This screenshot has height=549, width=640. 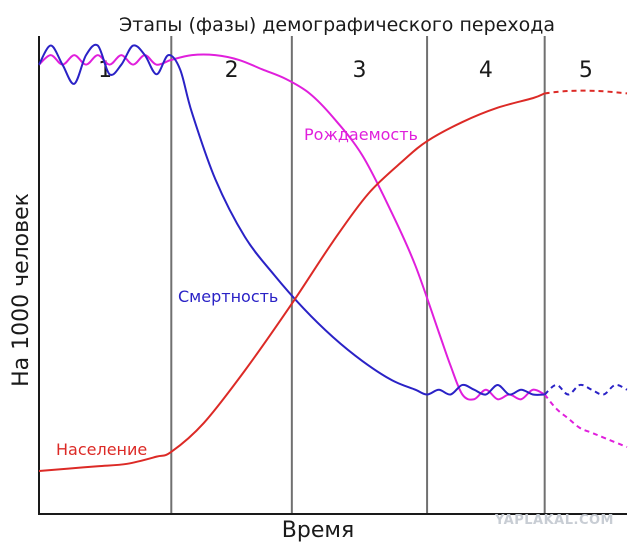 What do you see at coordinates (586, 70) in the screenshot?
I see `stage-label-5: 5` at bounding box center [586, 70].